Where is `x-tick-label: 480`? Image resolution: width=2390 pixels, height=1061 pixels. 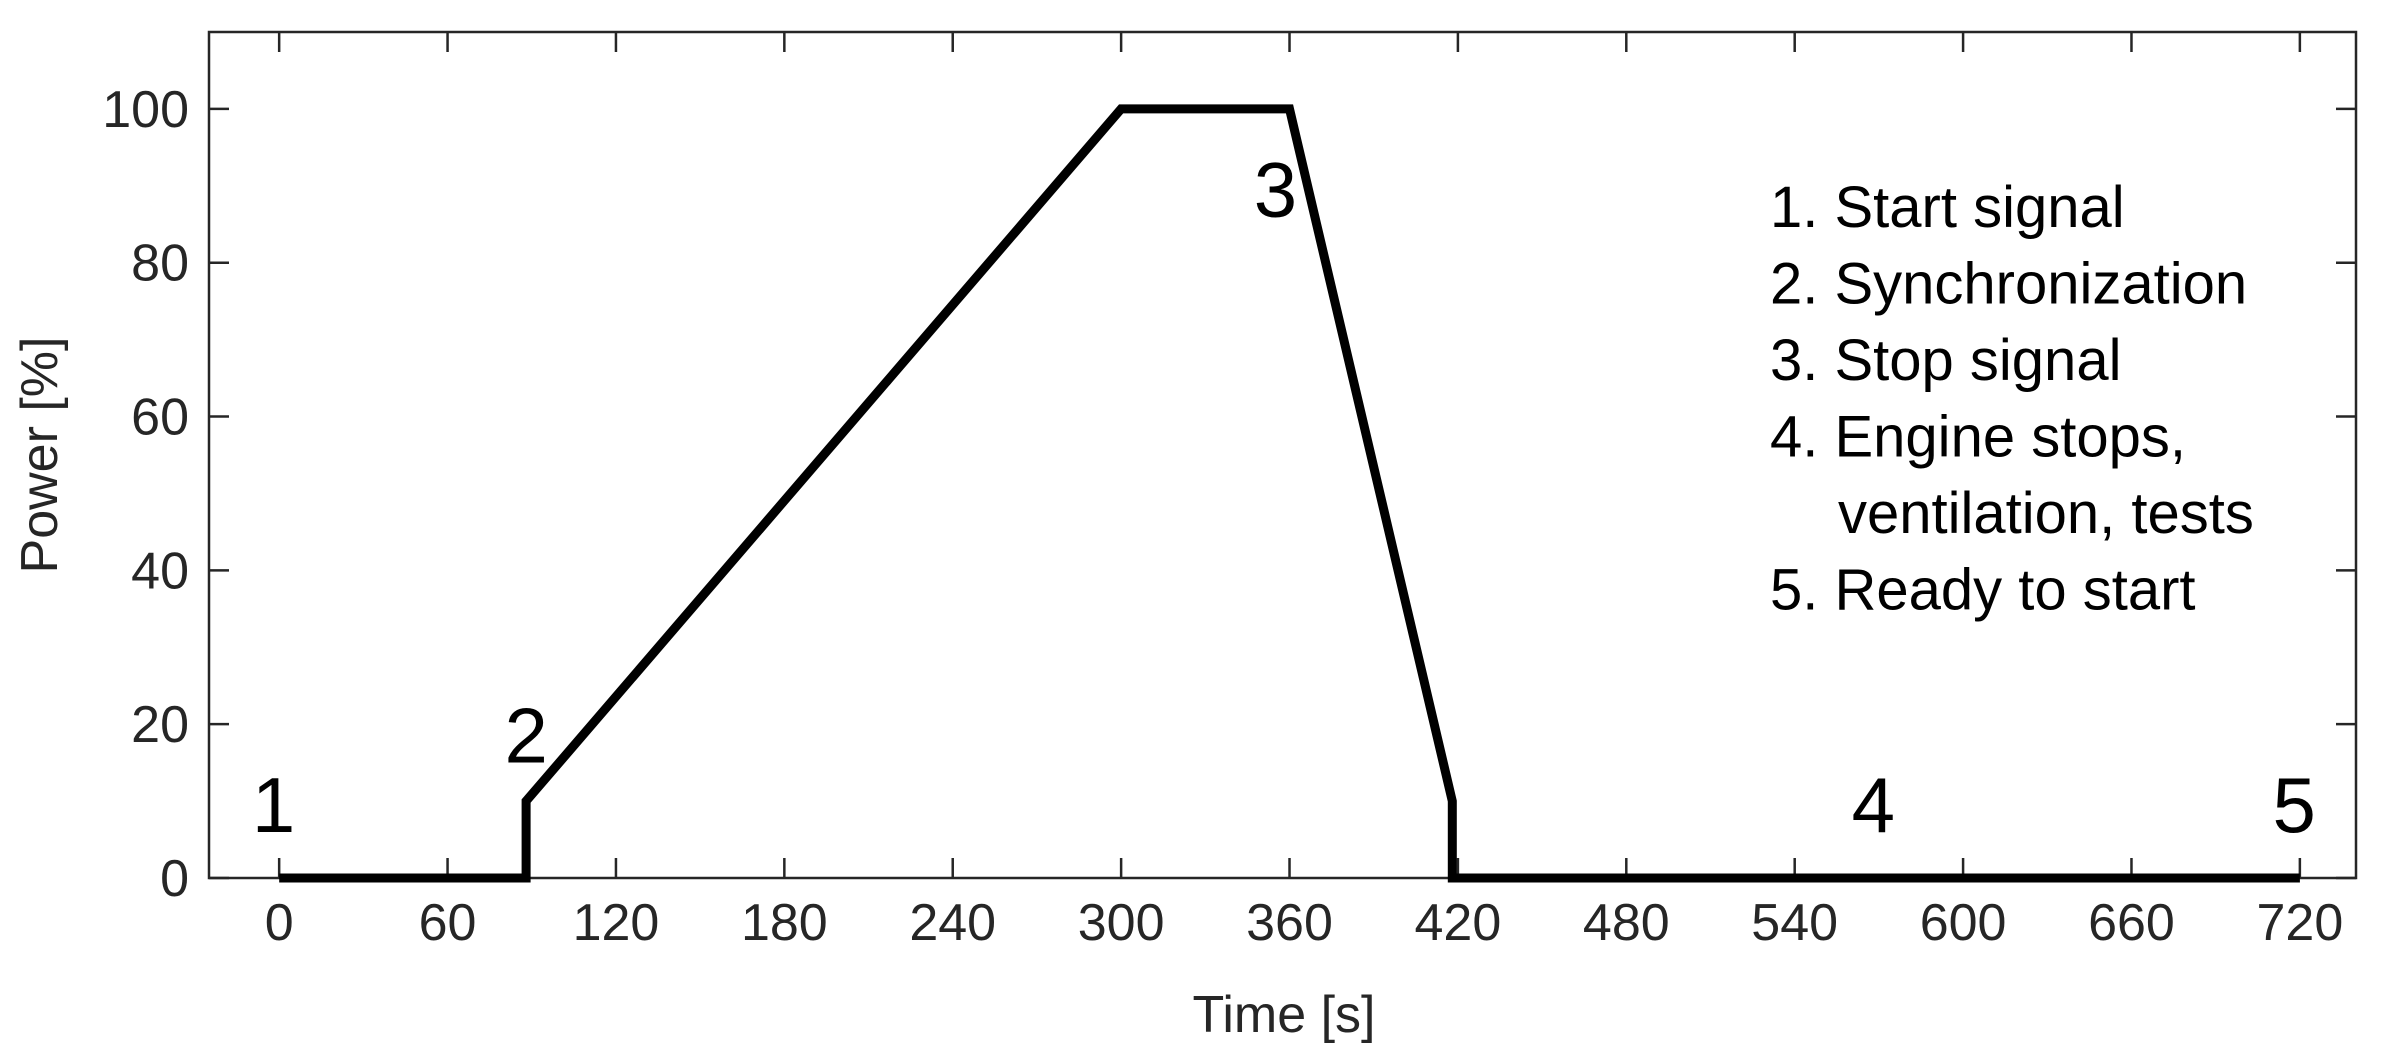 x-tick-label: 480 is located at coordinates (1626, 923).